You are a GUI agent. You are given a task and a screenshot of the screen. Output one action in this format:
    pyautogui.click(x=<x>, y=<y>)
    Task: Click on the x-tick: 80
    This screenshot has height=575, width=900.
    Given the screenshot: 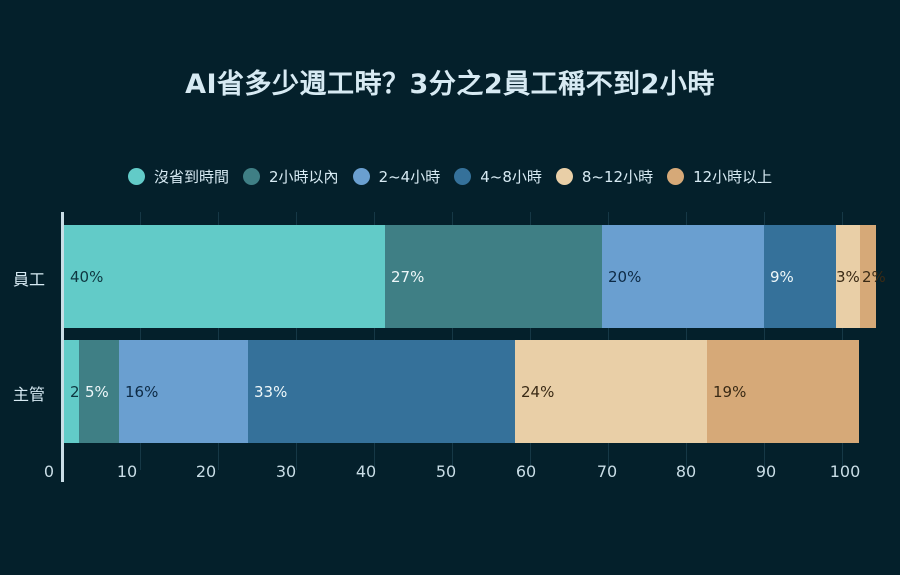 What is the action you would take?
    pyautogui.click(x=686, y=471)
    